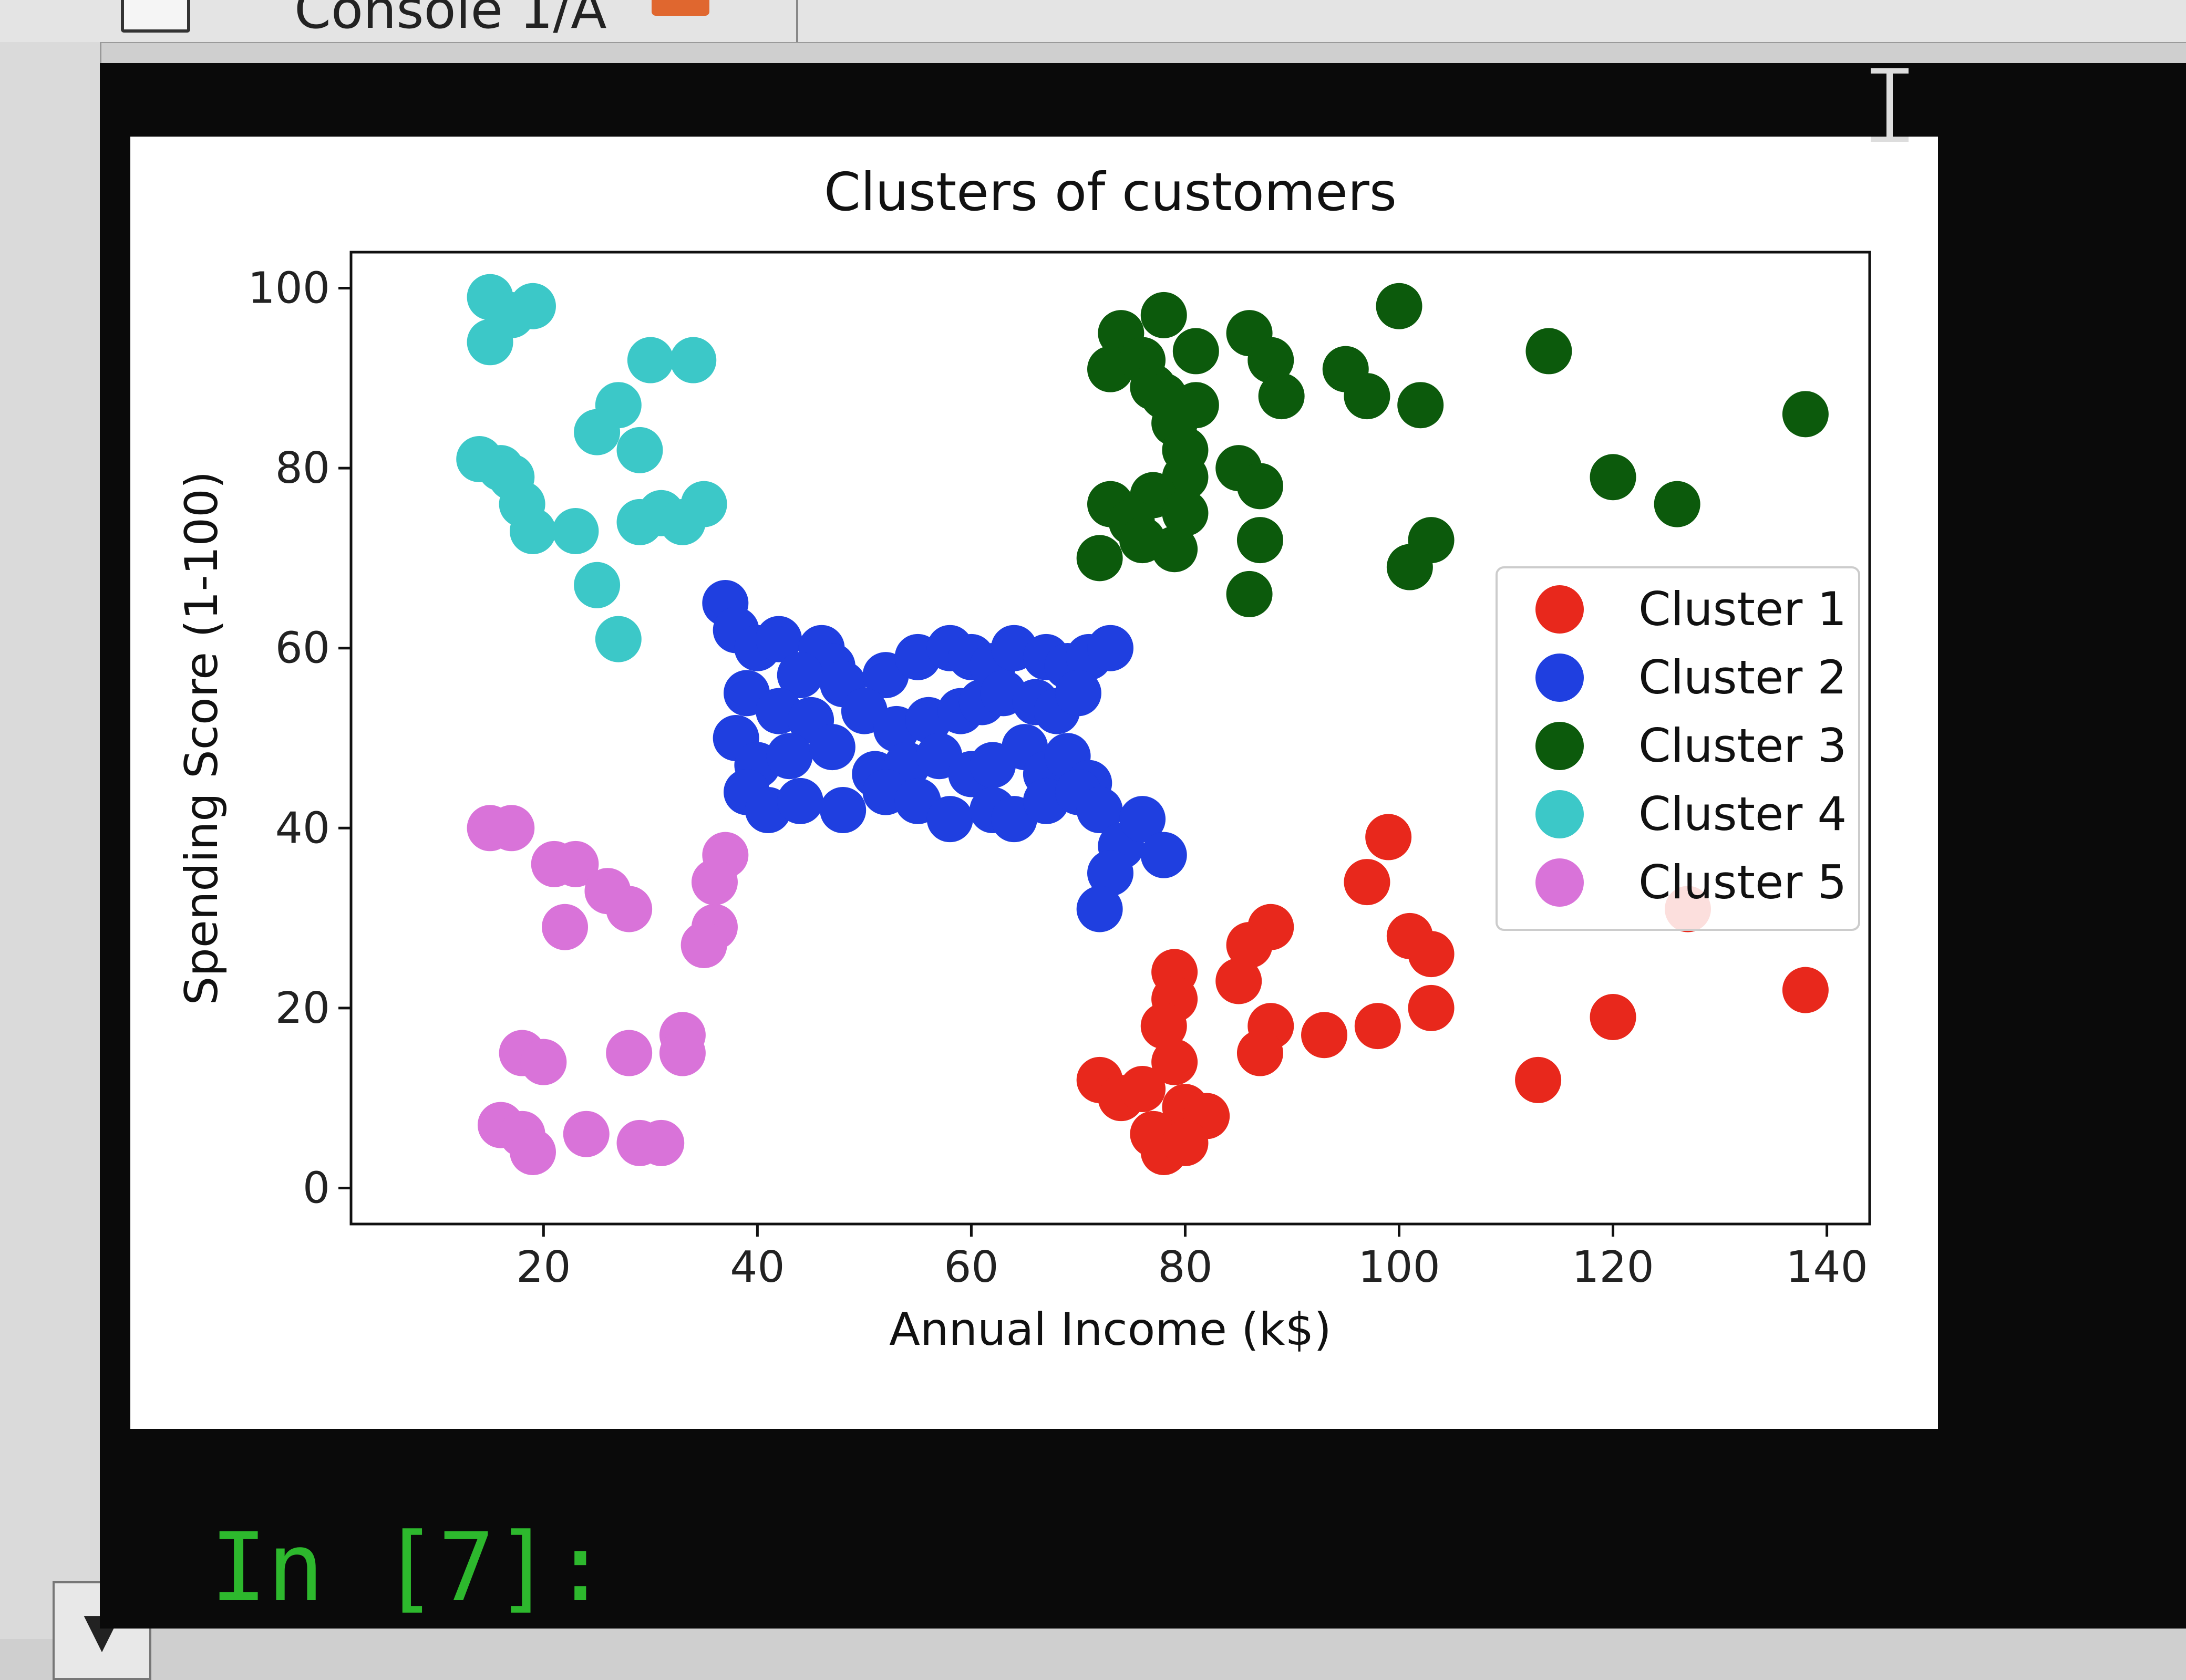  I want to click on console-tab-label: Console 1/A, so click(450, 20).